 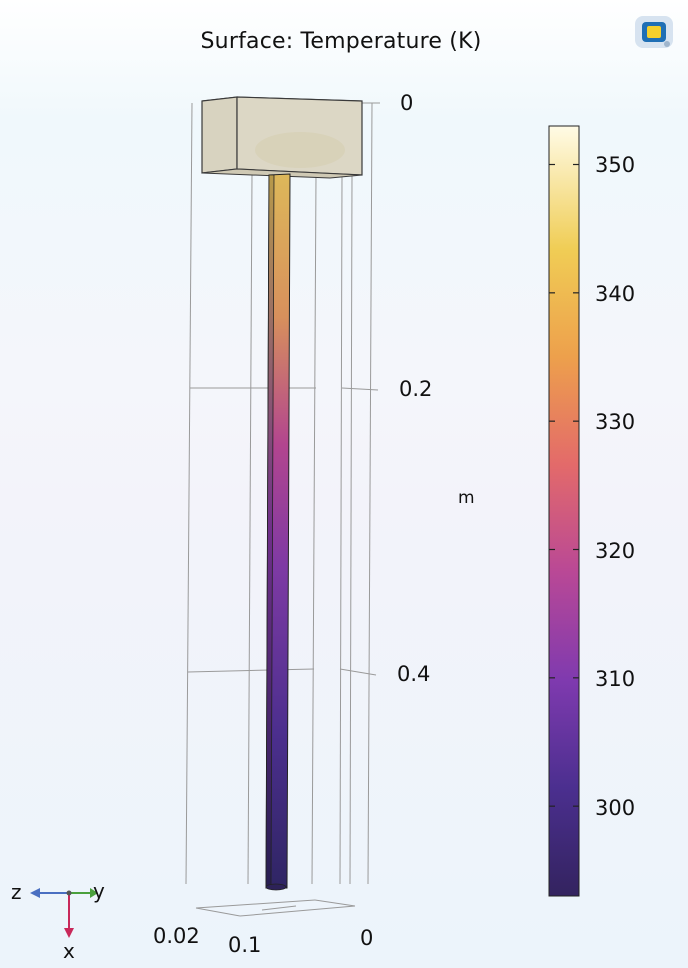 I want to click on colorbar, so click(x=564, y=511).